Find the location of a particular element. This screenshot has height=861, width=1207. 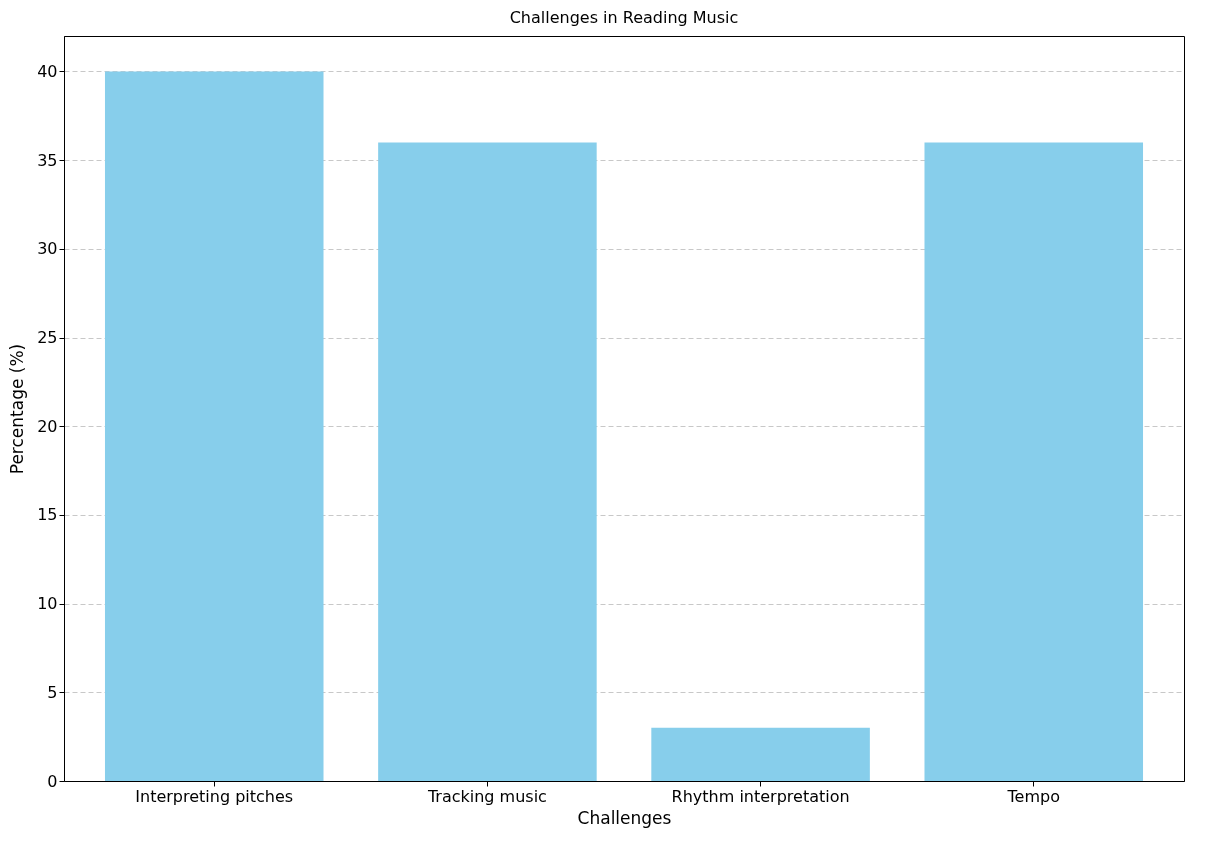

x-tick-label: Tempo is located at coordinates (1033, 796).